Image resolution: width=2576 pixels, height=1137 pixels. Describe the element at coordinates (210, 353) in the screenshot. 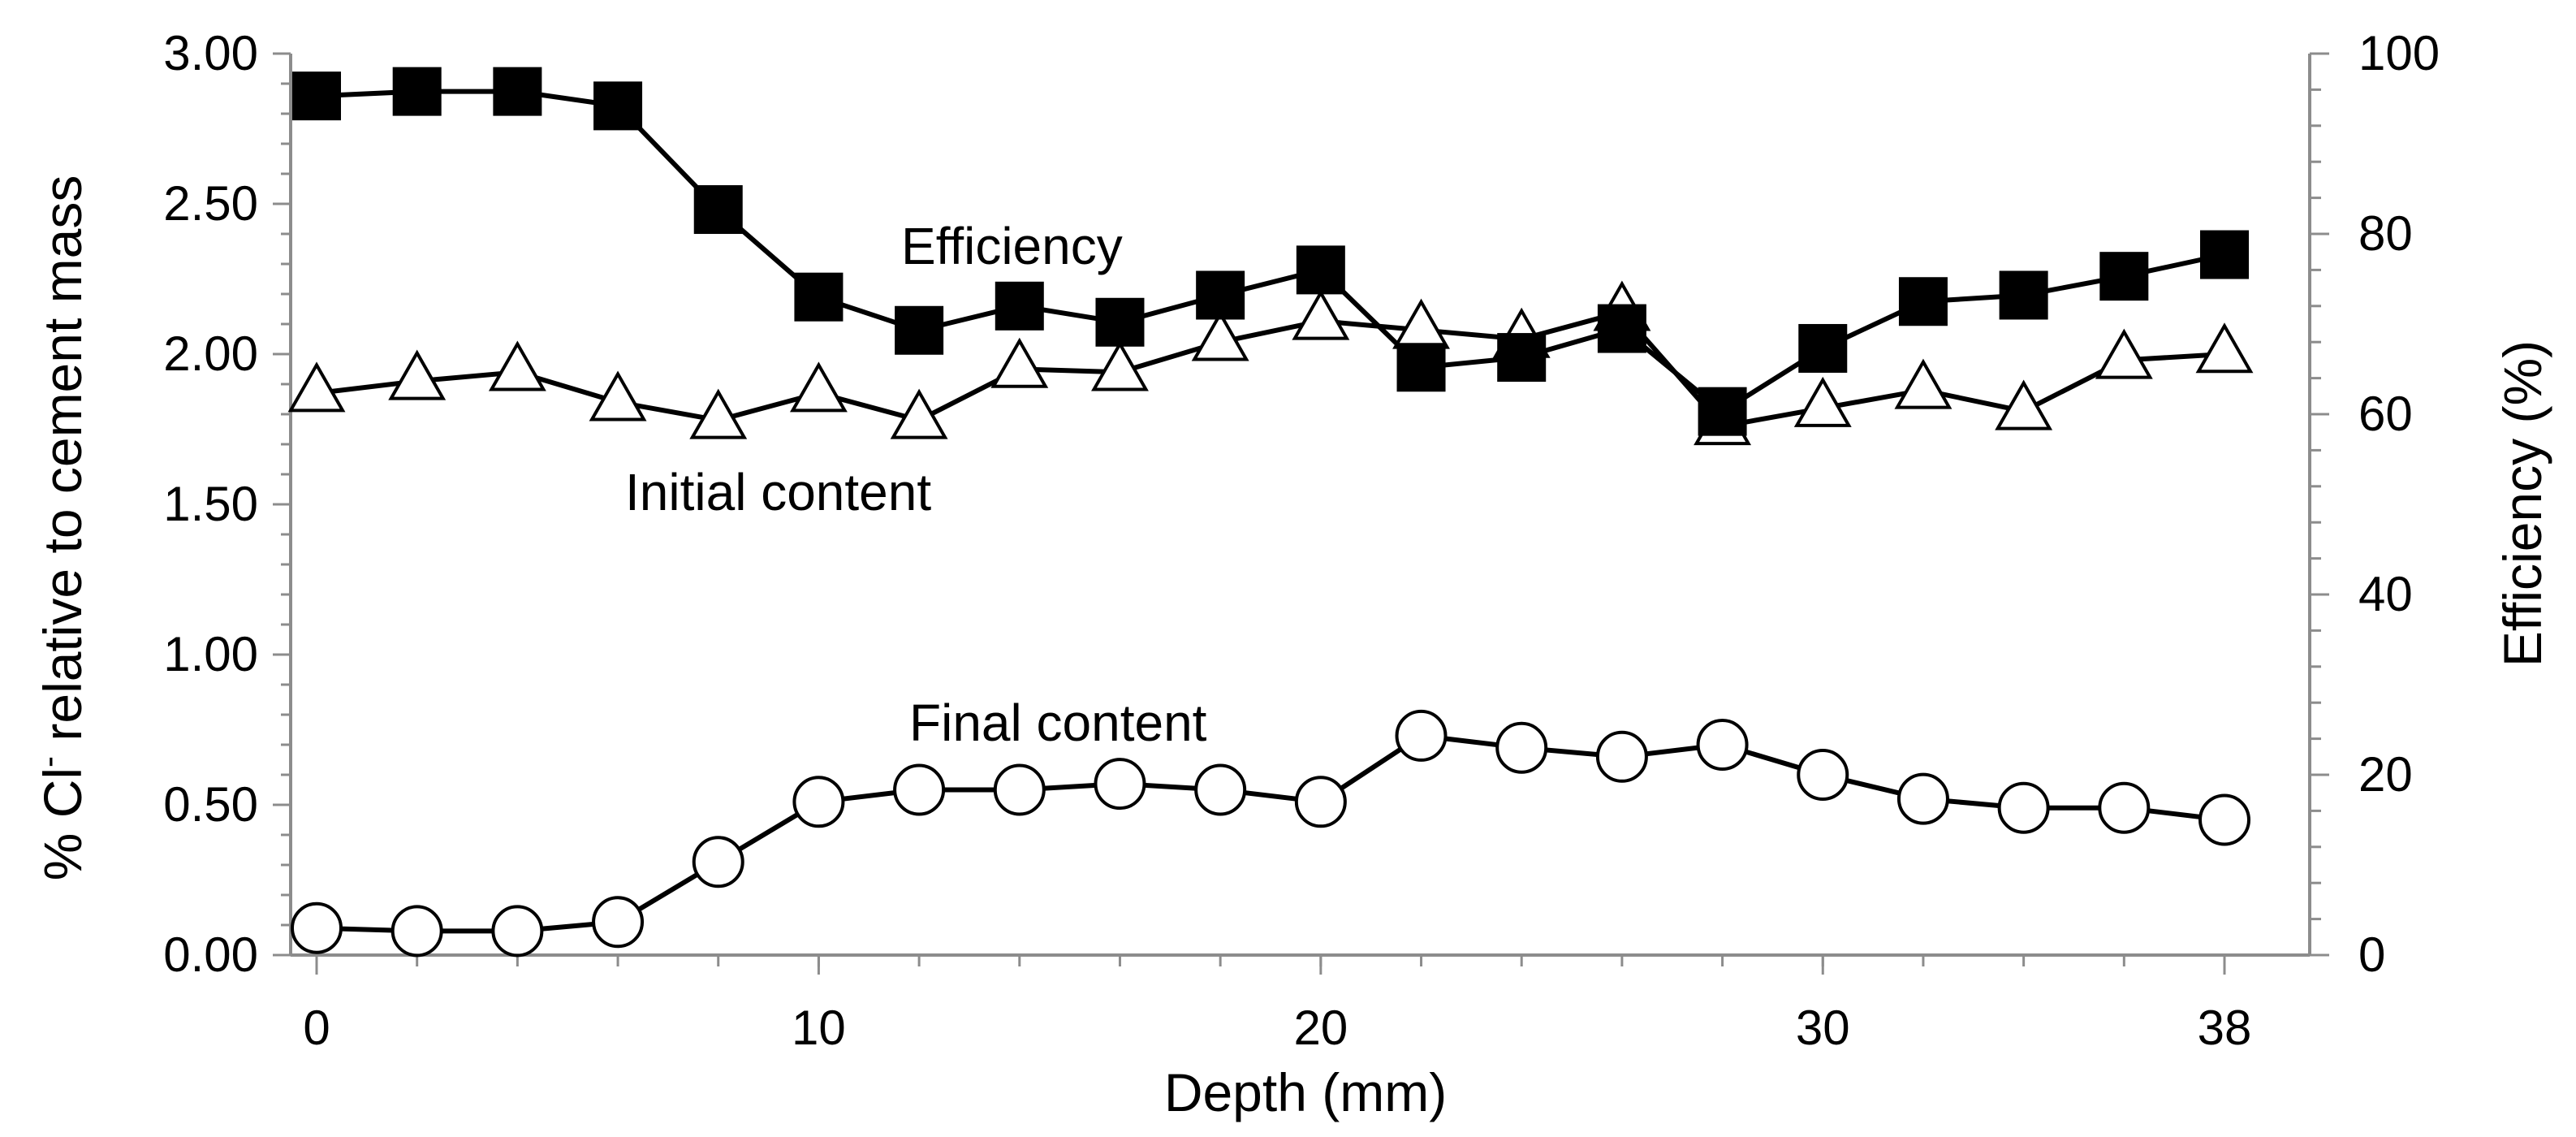

I see `y-left-tick-label: 2.00` at that location.